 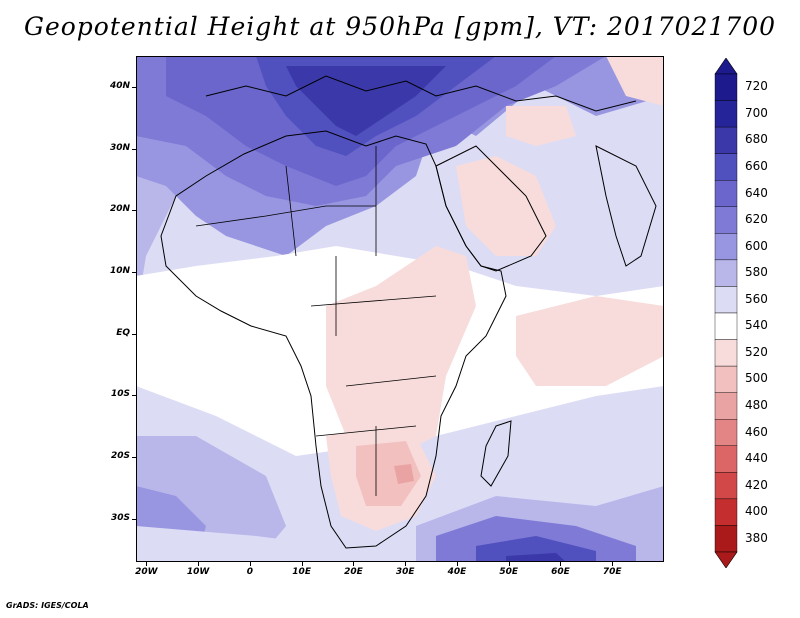 I want to click on colorbar-level-label: 540, so click(x=756, y=325).